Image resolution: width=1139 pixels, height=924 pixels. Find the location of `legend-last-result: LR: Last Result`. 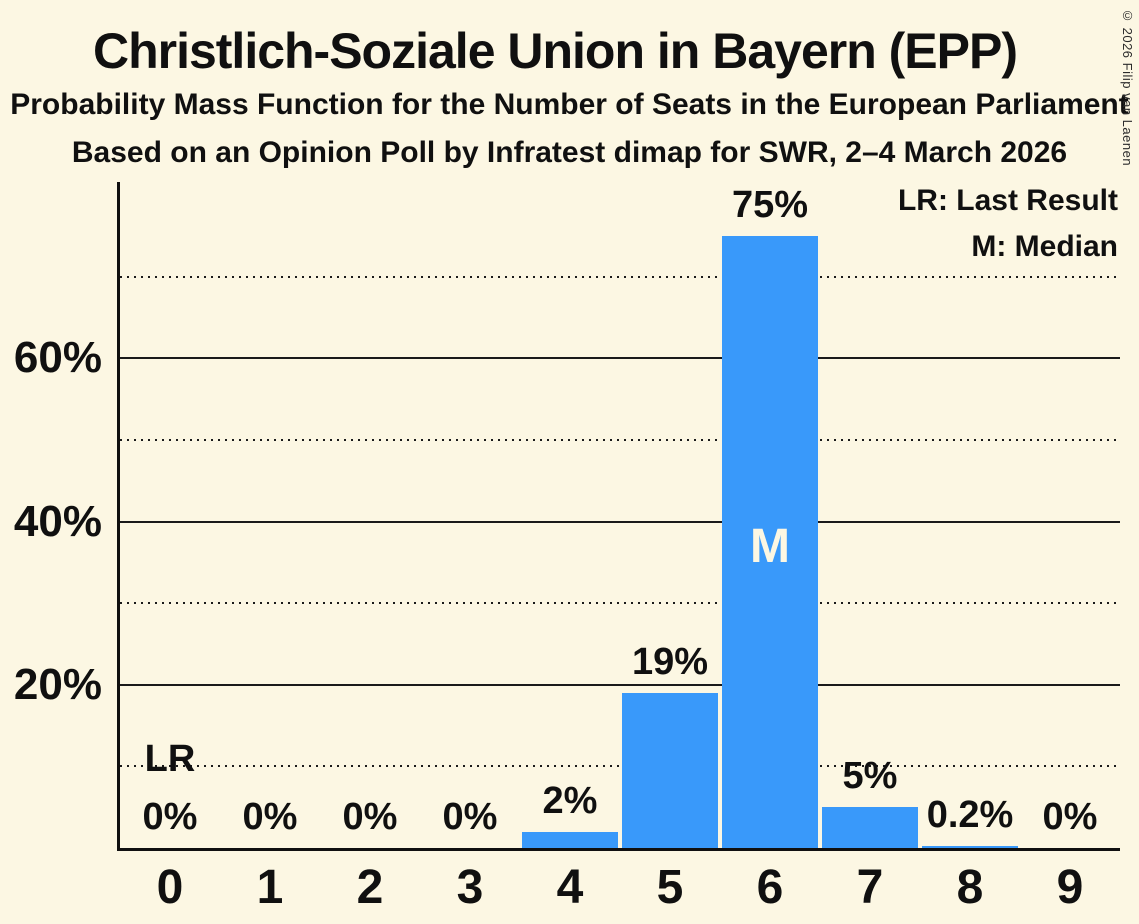

legend-last-result: LR: Last Result is located at coordinates (1007, 200).